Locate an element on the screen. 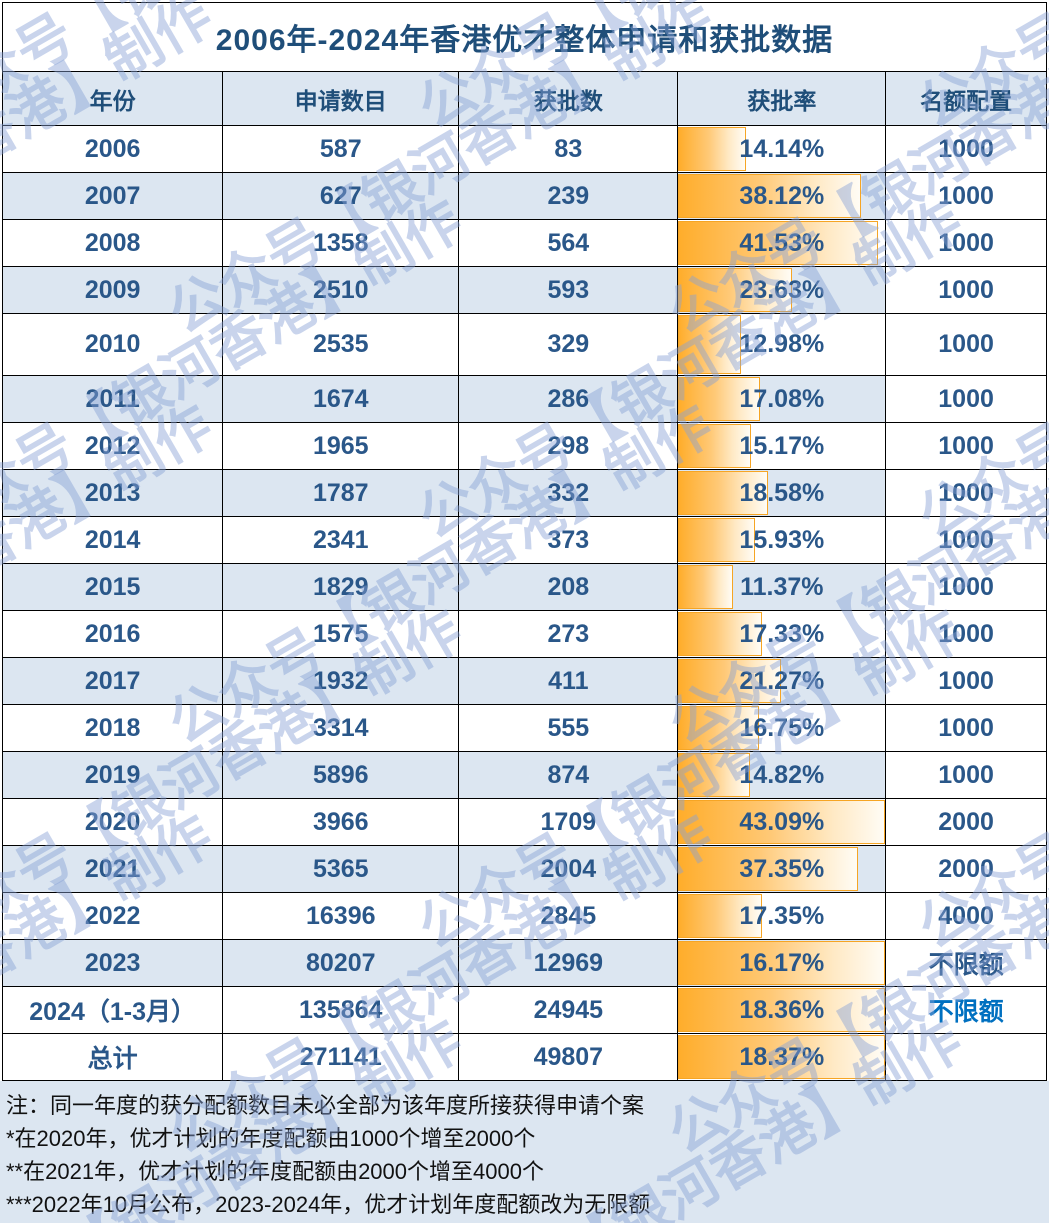 The width and height of the screenshot is (1049, 1223). year-cell: 2007 is located at coordinates (112, 196).